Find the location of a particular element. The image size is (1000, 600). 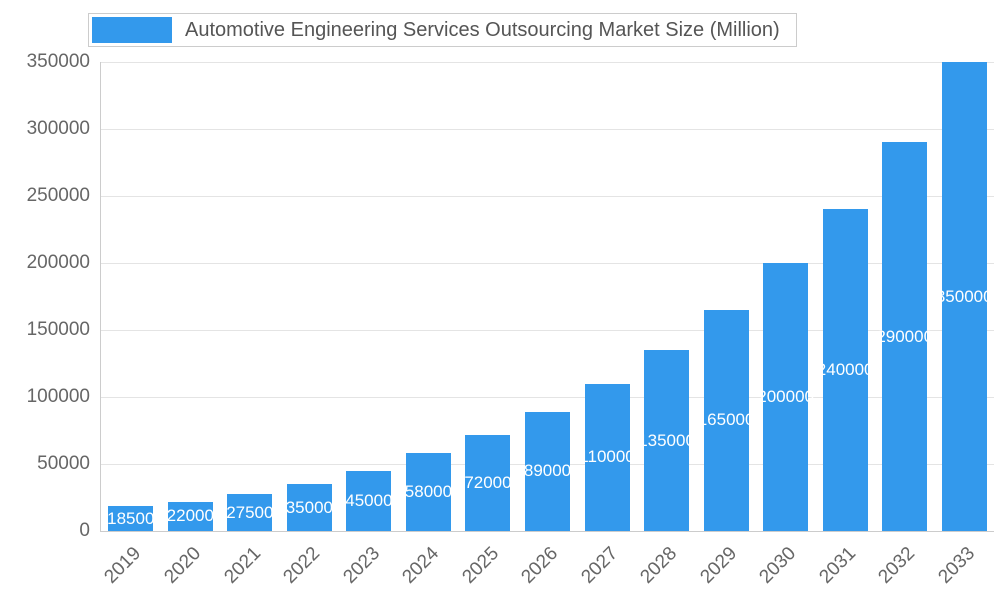

y-tick-label: 100000 is located at coordinates (58, 396).